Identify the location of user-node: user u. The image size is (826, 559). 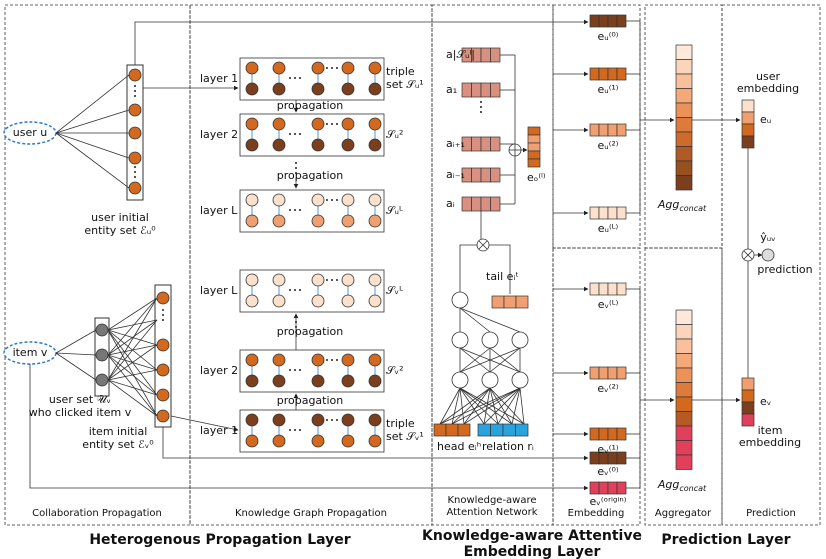
(30, 132).